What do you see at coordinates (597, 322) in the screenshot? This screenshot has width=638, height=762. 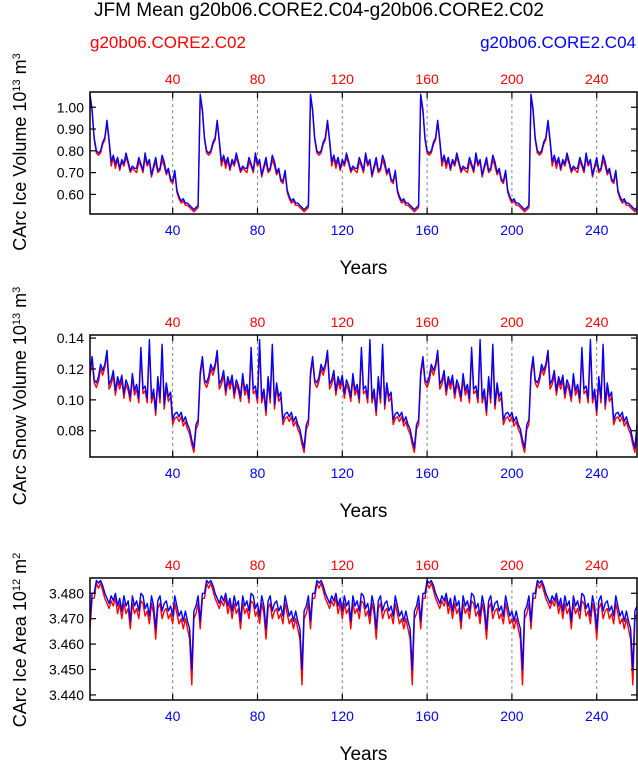 I see `panel2-xtick-label-top: 240` at bounding box center [597, 322].